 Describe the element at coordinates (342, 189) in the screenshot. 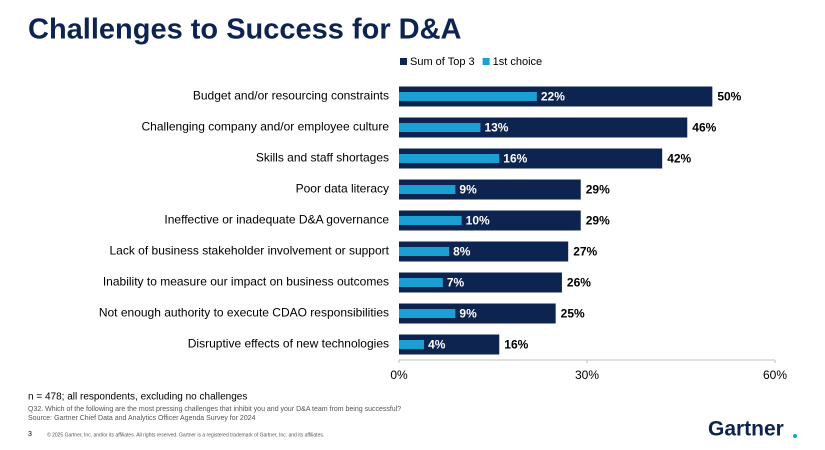

I see `category-label: Poor data literacy` at that location.